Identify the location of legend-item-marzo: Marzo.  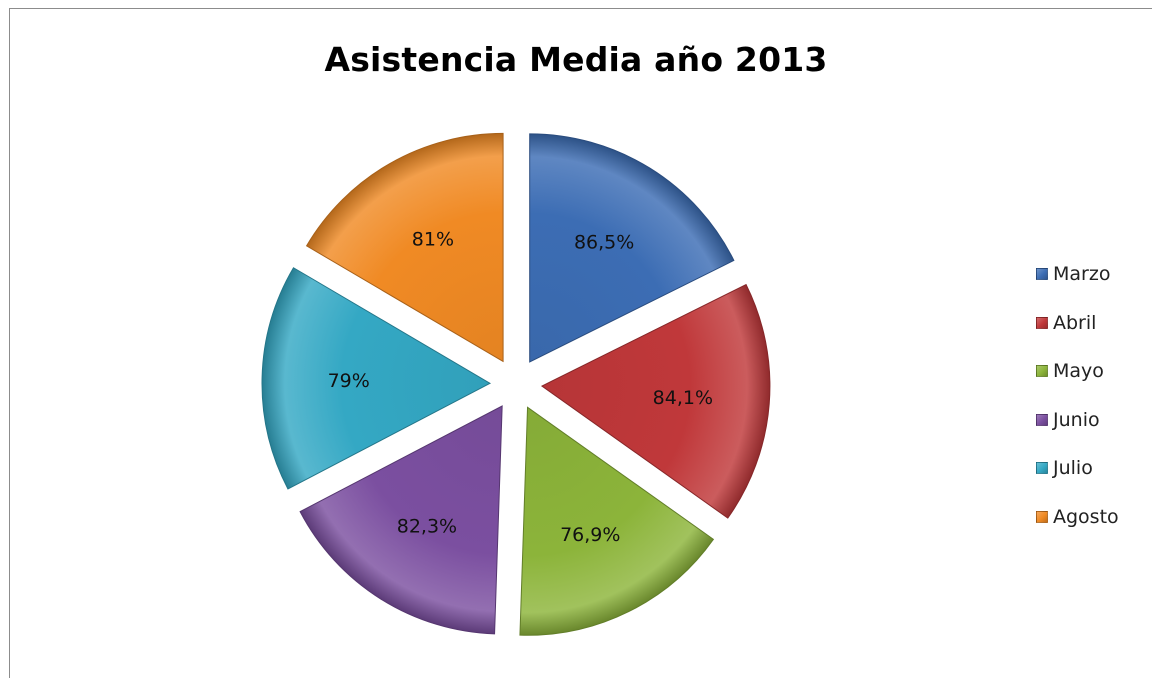
(1077, 274).